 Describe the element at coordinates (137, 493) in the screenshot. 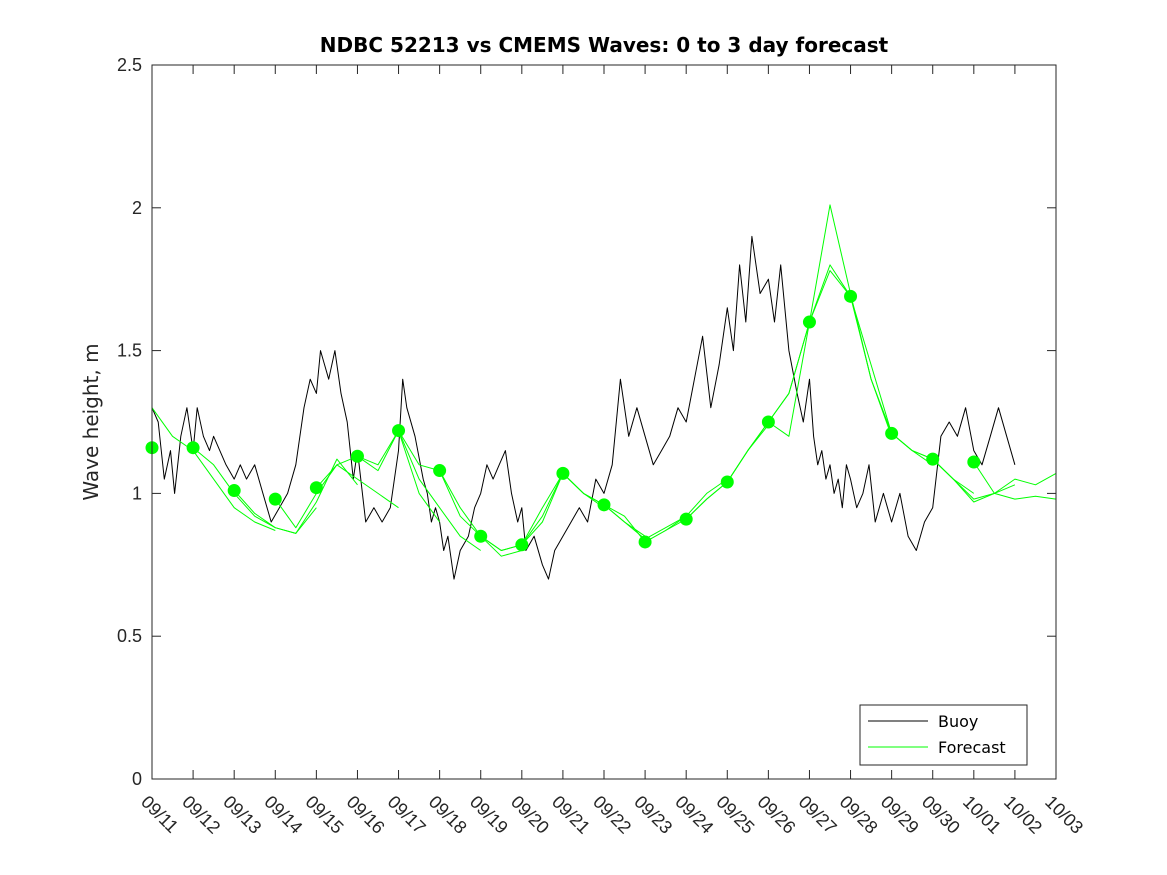

I see `y-tick-label-2: 1` at that location.